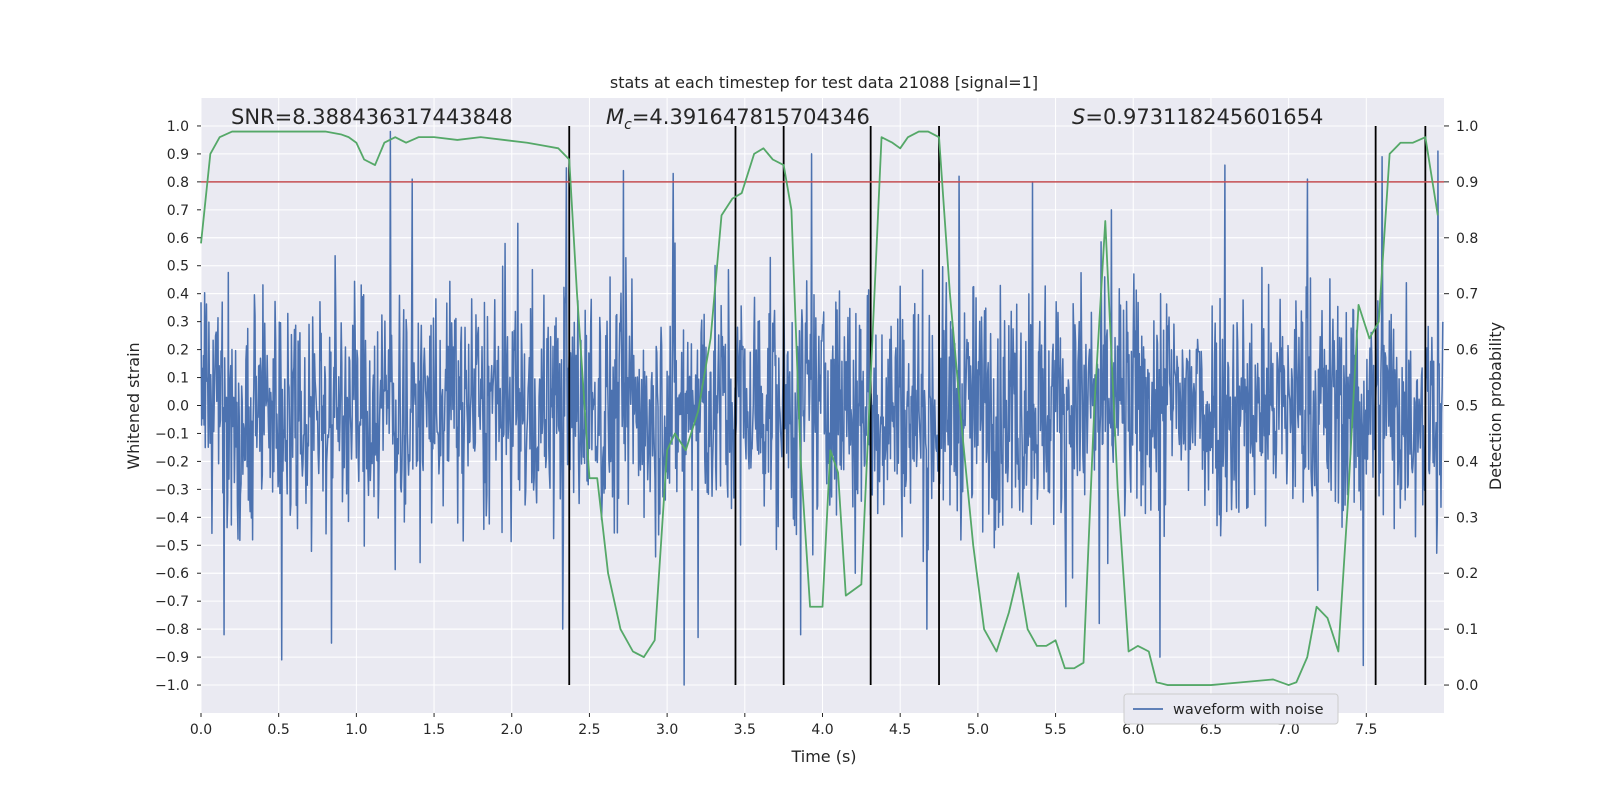  What do you see at coordinates (172, 658) in the screenshot?
I see `y-left-tick-label: −0.9` at bounding box center [172, 658].